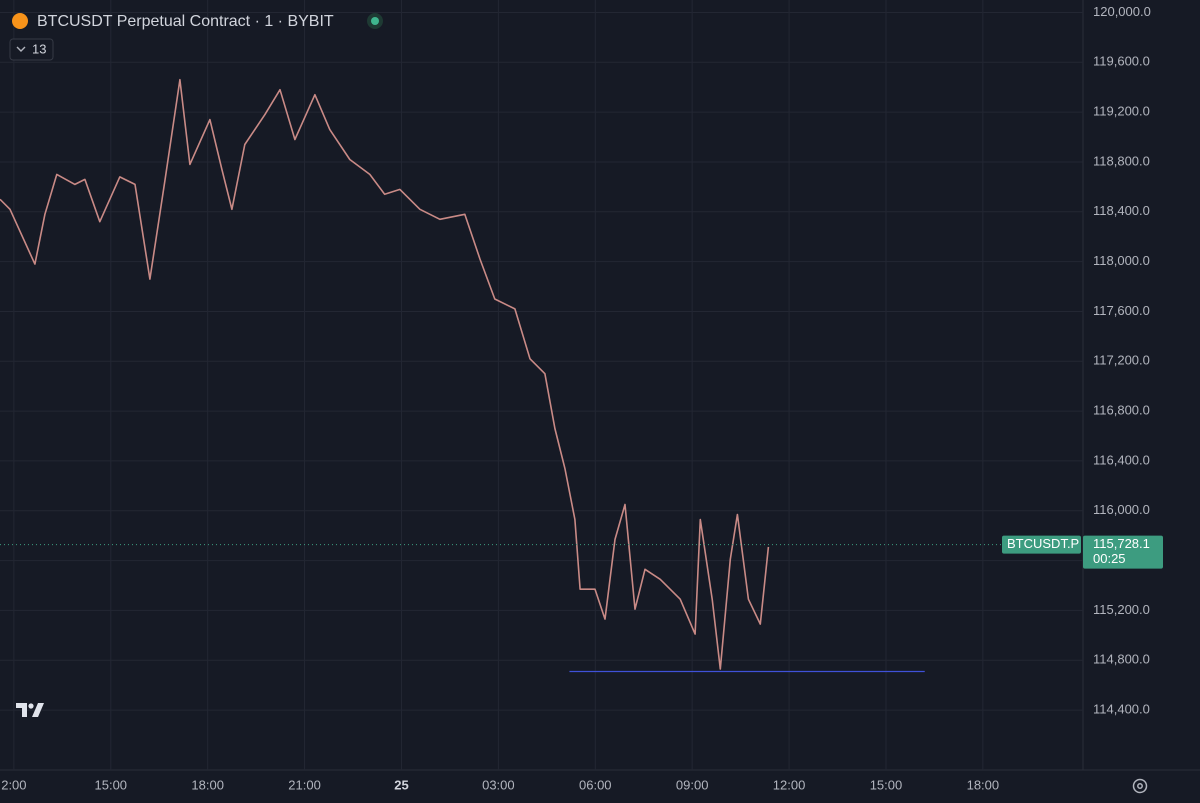 This screenshot has height=803, width=1200. Describe the element at coordinates (20, 21) in the screenshot. I see `coin-icon` at that location.